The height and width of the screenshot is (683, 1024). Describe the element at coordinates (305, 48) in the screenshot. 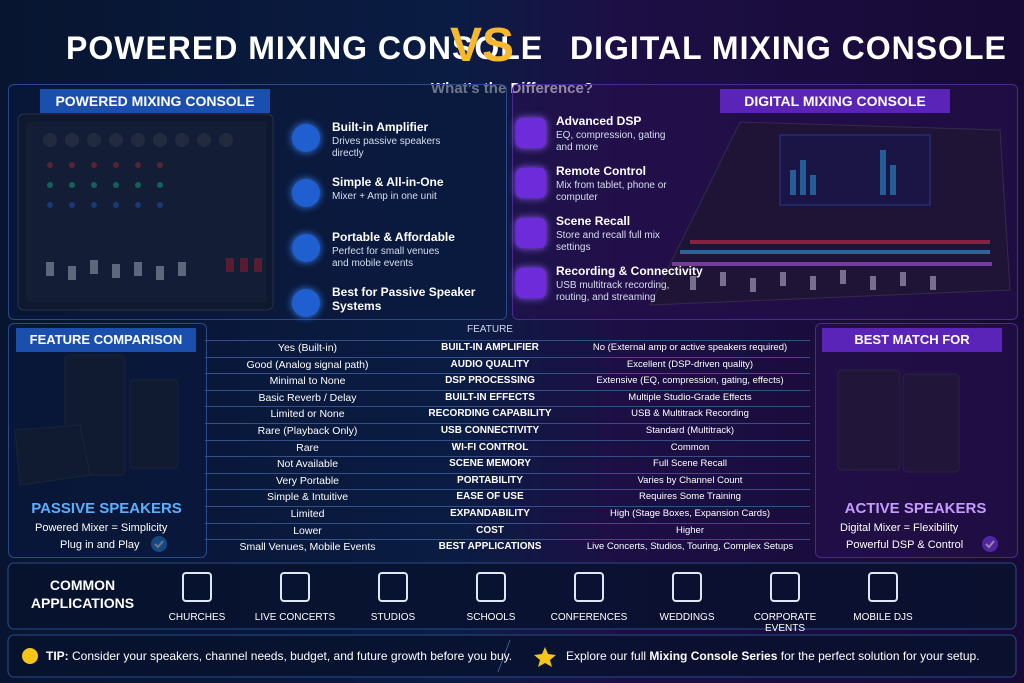

I see `title-left: POWERED MIXING CONSOLE` at that location.